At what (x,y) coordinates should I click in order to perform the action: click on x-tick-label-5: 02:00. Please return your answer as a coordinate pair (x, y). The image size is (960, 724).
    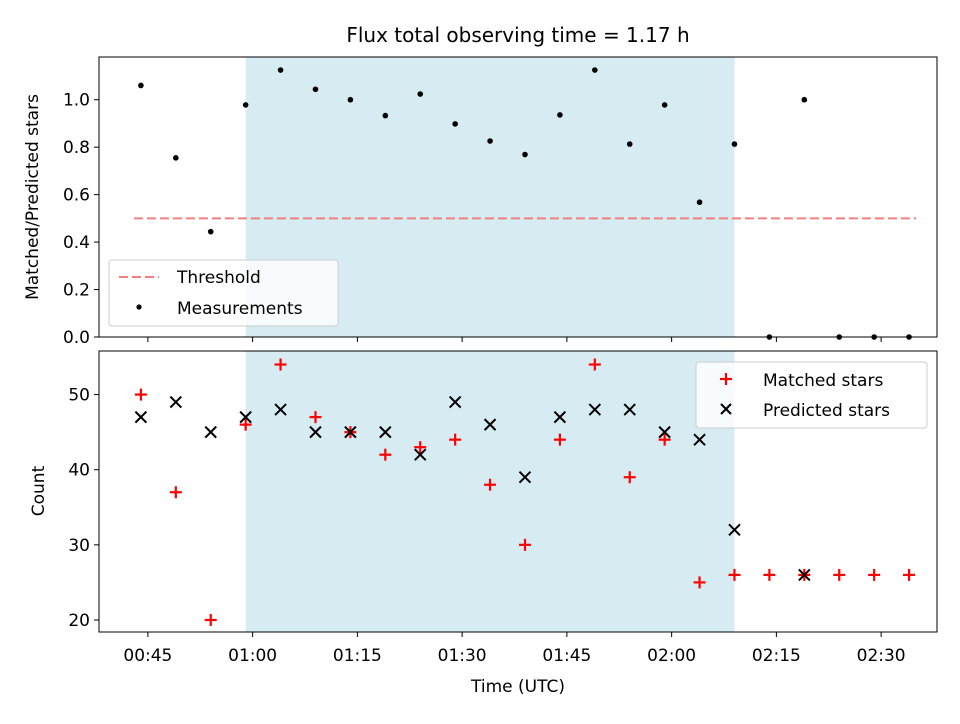
    Looking at the image, I should click on (671, 656).